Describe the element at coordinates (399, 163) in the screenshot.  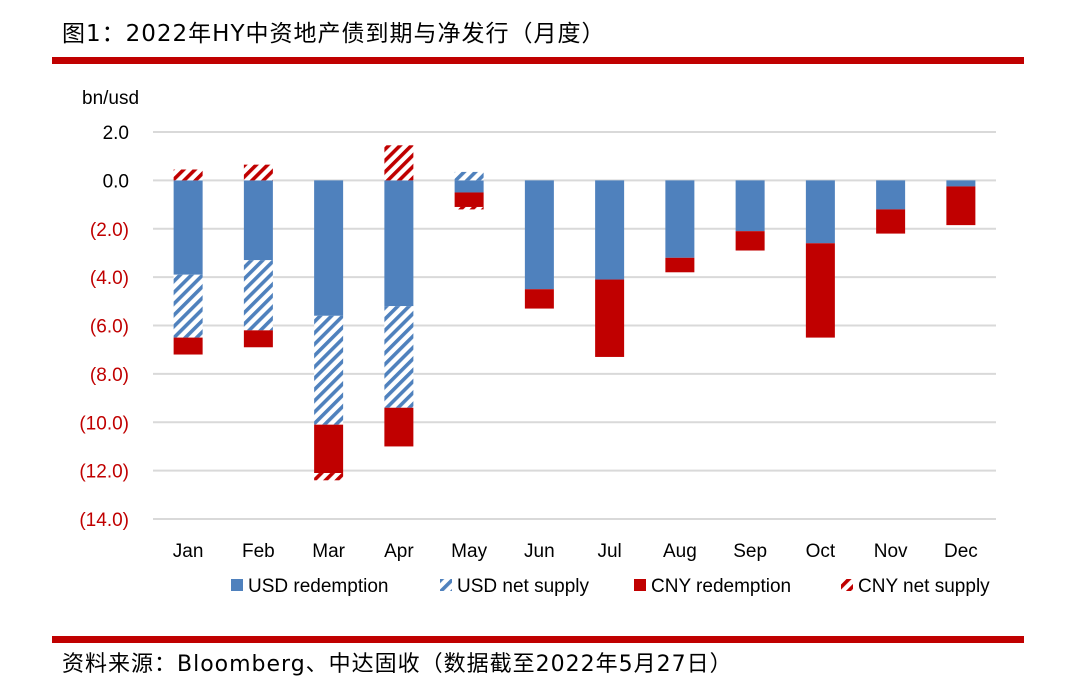
I see `bar-apr-cny-net-supply` at that location.